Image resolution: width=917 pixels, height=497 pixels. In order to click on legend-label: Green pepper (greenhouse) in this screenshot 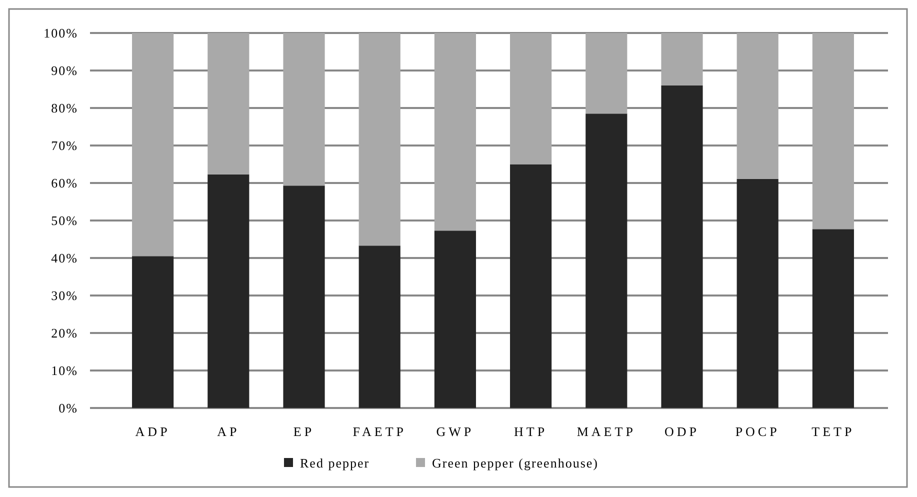, I will do `click(515, 463)`.